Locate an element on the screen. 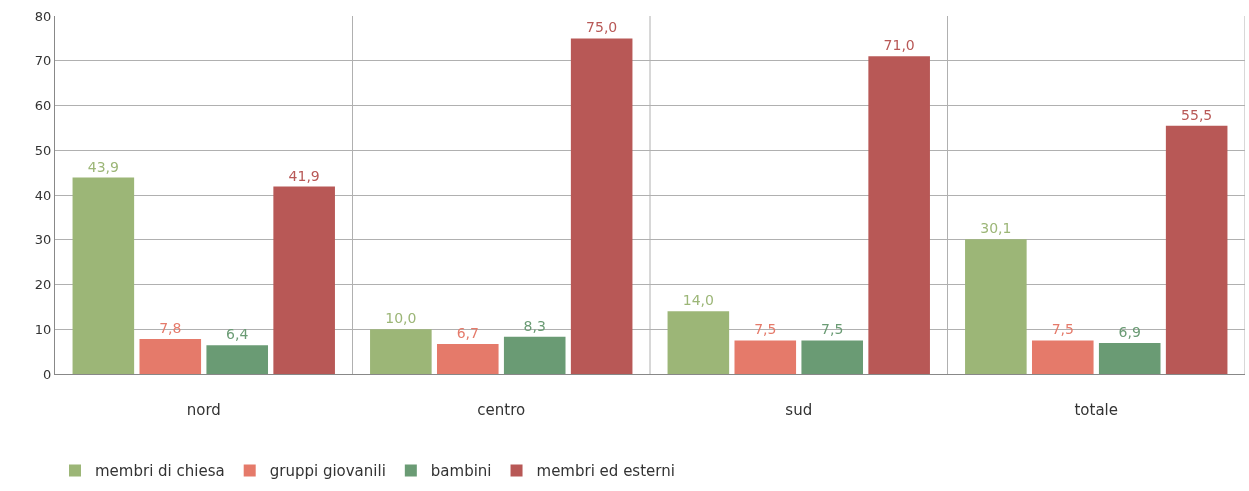 This screenshot has height=491, width=1249. x-tick-label: totale is located at coordinates (1096, 410).